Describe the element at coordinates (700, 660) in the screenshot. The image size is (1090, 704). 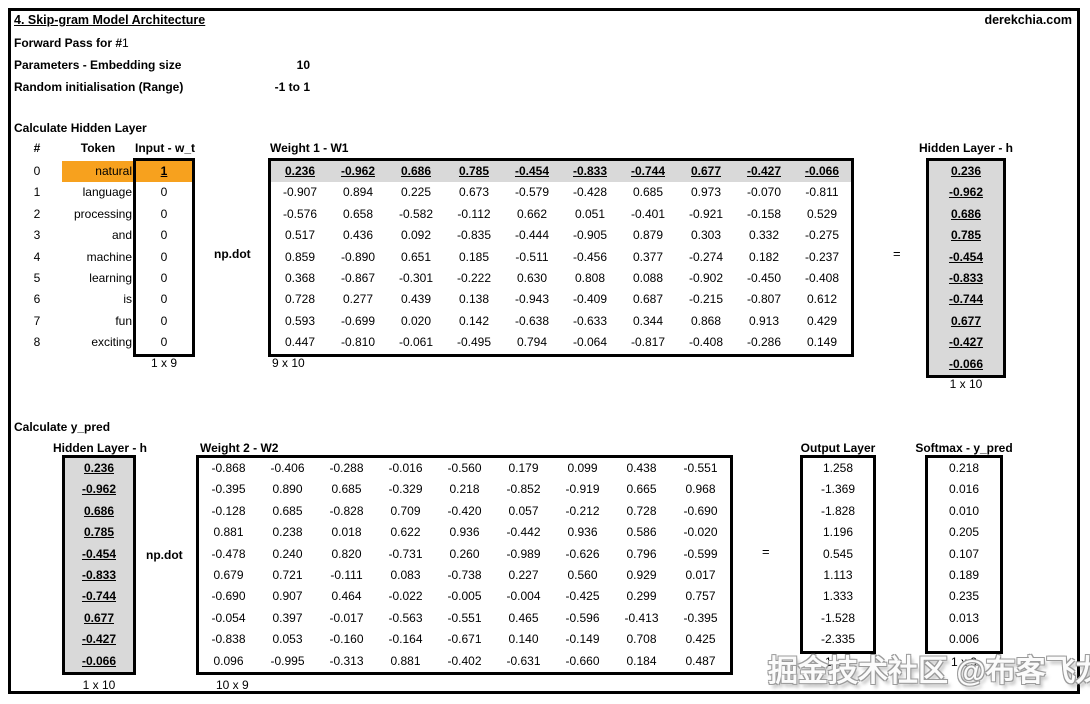
I see `matrix-cell: 0.487` at that location.